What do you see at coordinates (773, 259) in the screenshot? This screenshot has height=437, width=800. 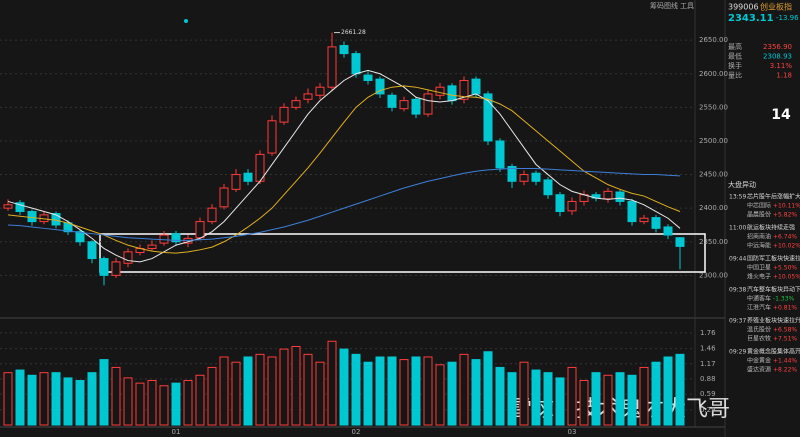 I see `event-title: 国防军工板块快速拉升` at bounding box center [773, 259].